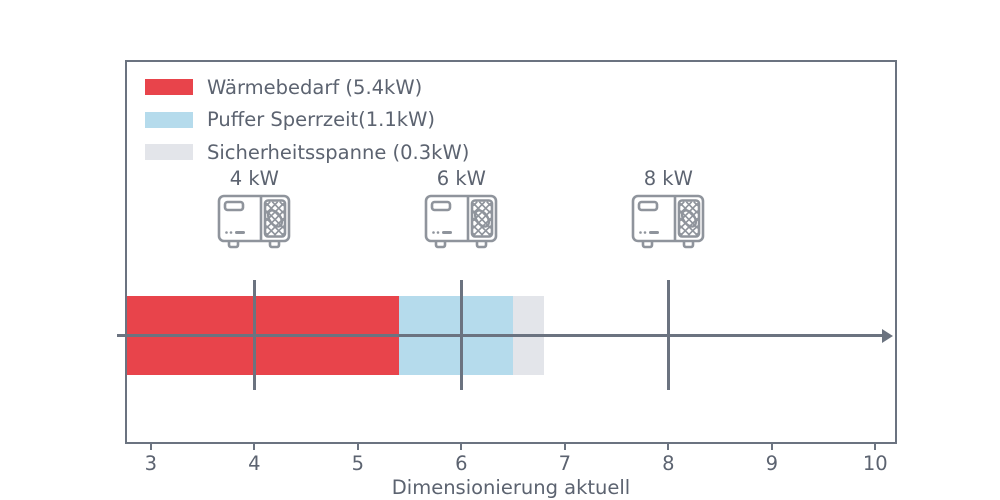  I want to click on x-tick-label: 9, so click(771, 463).